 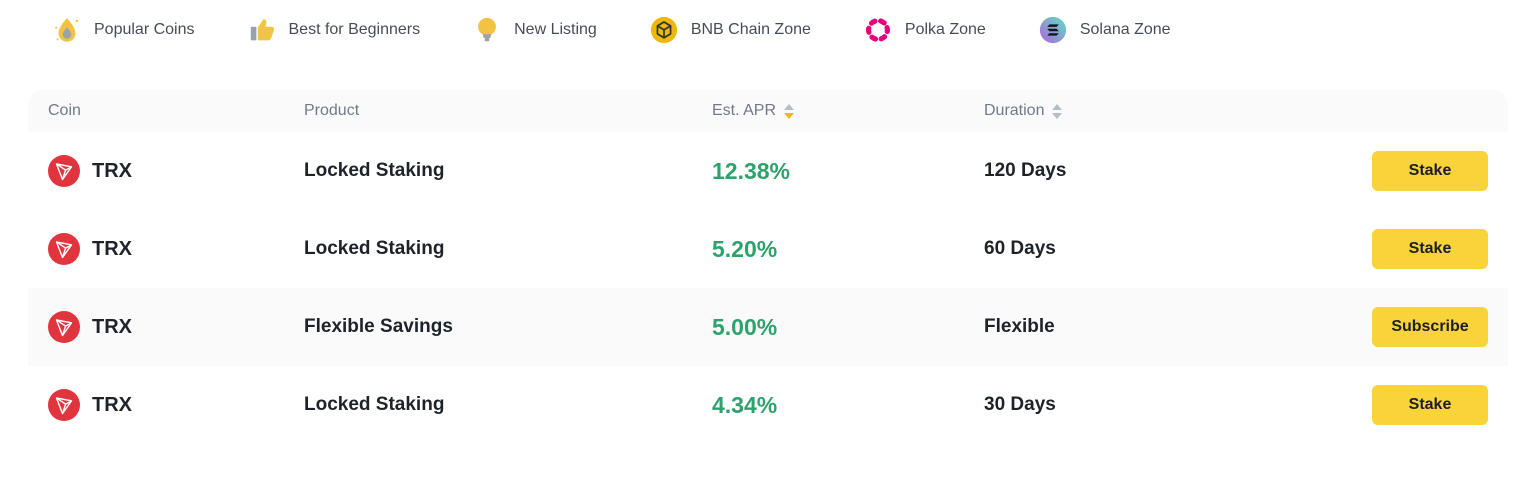 I want to click on tab-best-for-beginners: Best for Beginners, so click(x=334, y=30).